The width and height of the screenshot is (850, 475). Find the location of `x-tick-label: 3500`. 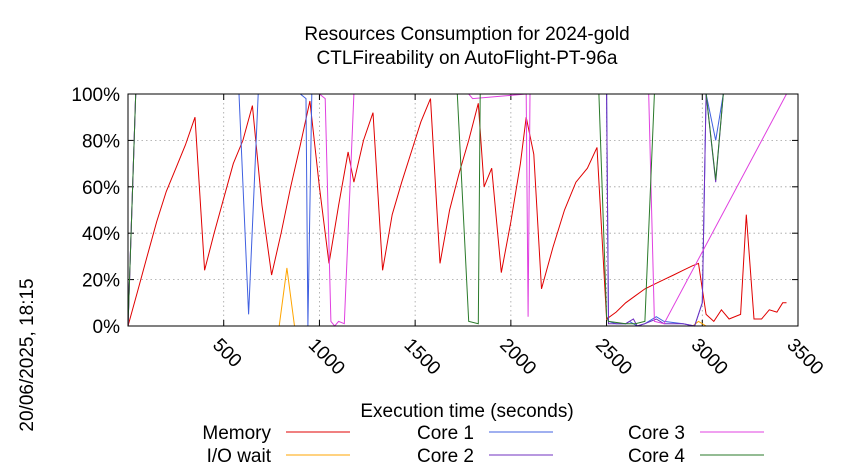

x-tick-label: 3500 is located at coordinates (804, 357).